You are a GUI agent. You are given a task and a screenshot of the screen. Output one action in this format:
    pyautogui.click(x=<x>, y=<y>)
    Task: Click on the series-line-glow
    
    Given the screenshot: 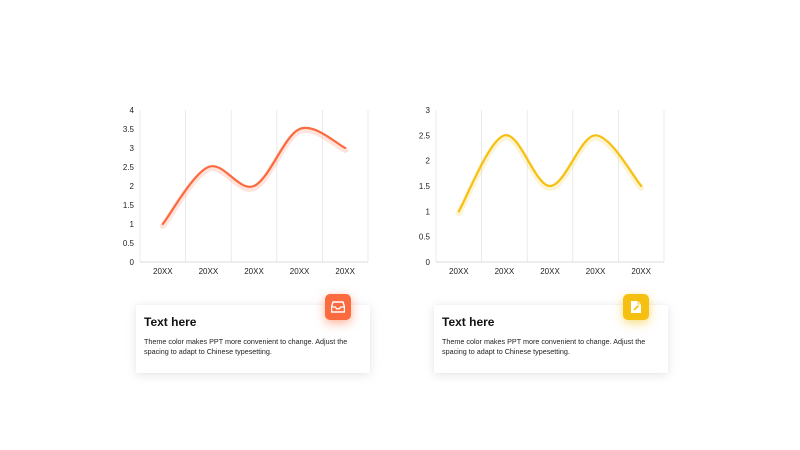 What is the action you would take?
    pyautogui.click(x=254, y=177)
    